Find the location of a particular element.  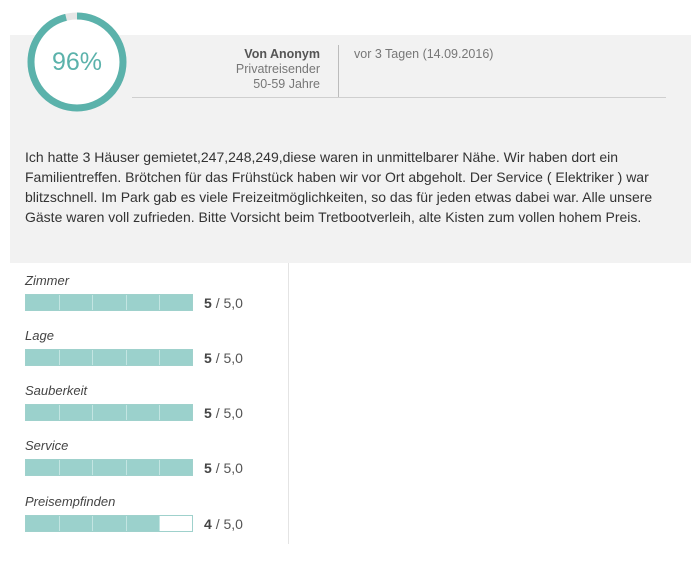

author-name: Von Anonym is located at coordinates (282, 54).